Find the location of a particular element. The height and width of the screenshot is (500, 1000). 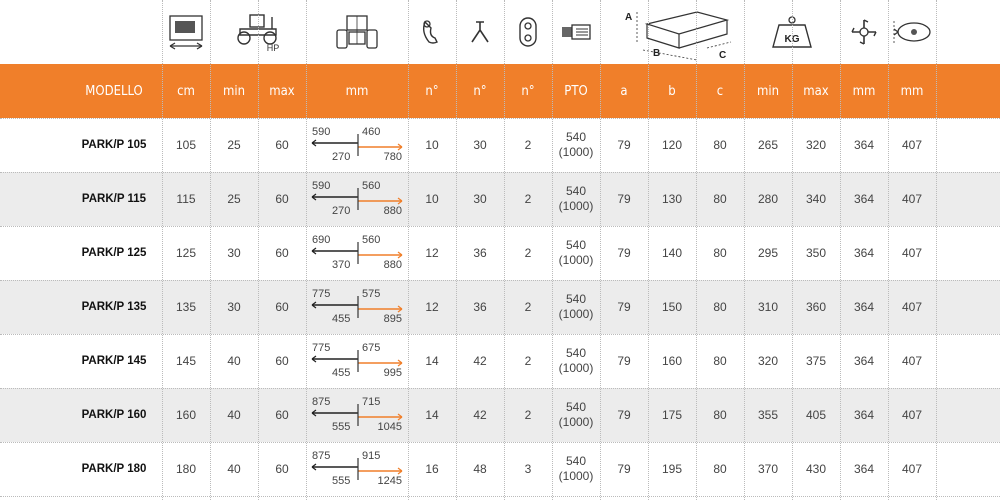

dim-a-label: A is located at coordinates (628, 17).